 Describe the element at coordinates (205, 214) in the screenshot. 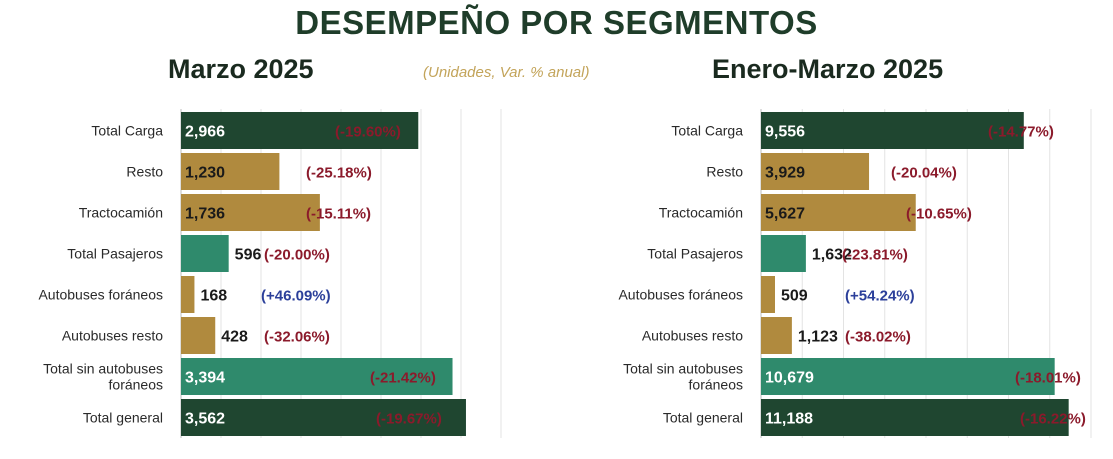

I see `value-label: 1,736` at that location.